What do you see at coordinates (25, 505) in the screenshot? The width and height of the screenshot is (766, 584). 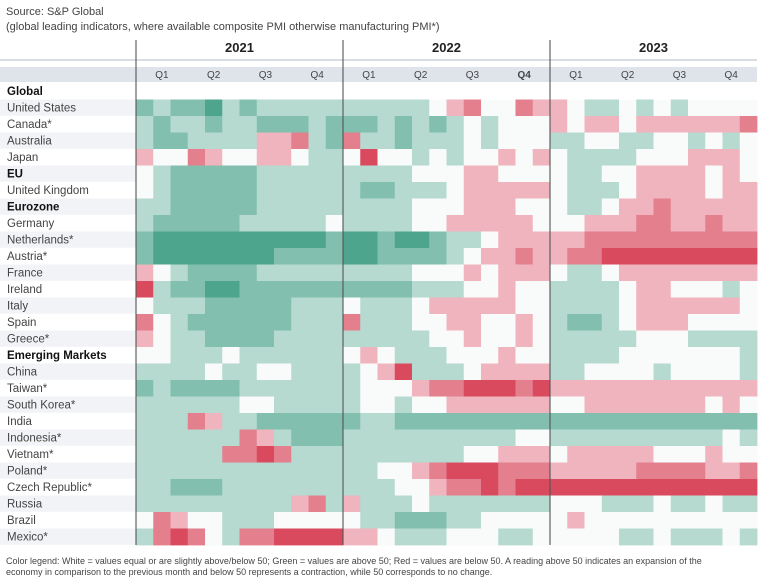 I see `row-label: Russia` at bounding box center [25, 505].